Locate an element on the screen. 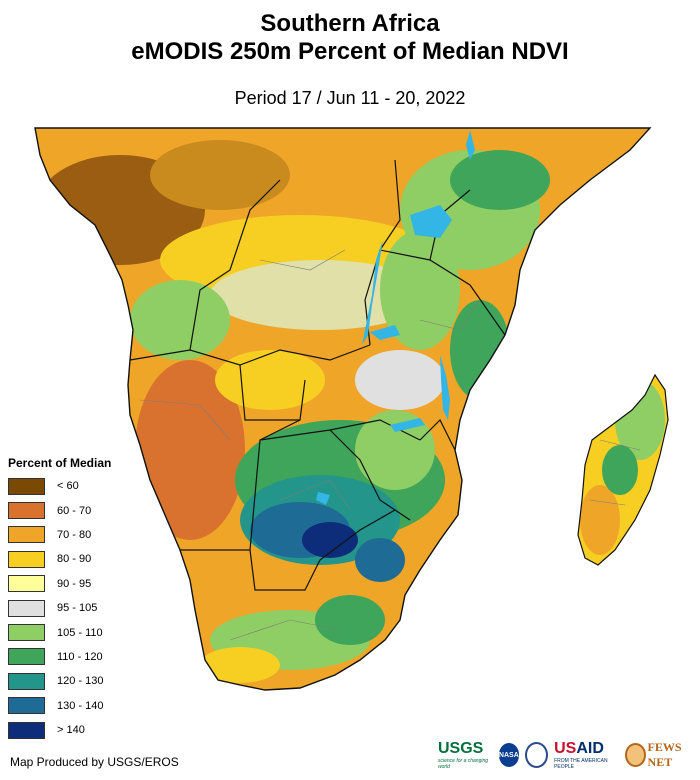 The image size is (700, 780). legend-item: 70 - 80 is located at coordinates (73, 535).